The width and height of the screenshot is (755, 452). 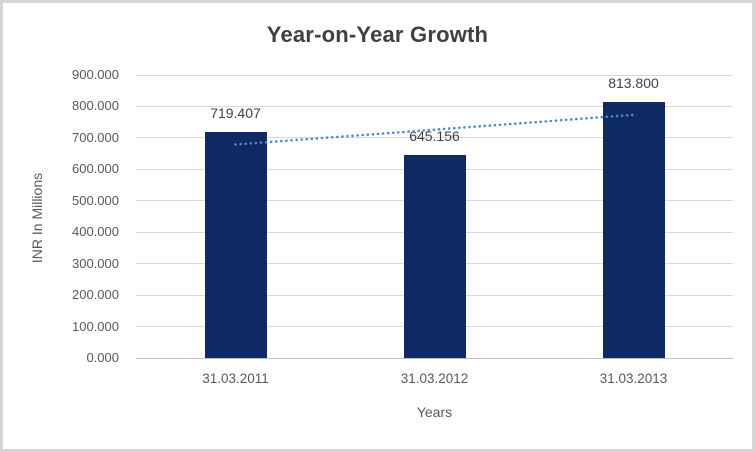 What do you see at coordinates (377, 34) in the screenshot?
I see `chart-title: Year-on-Year Growth` at bounding box center [377, 34].